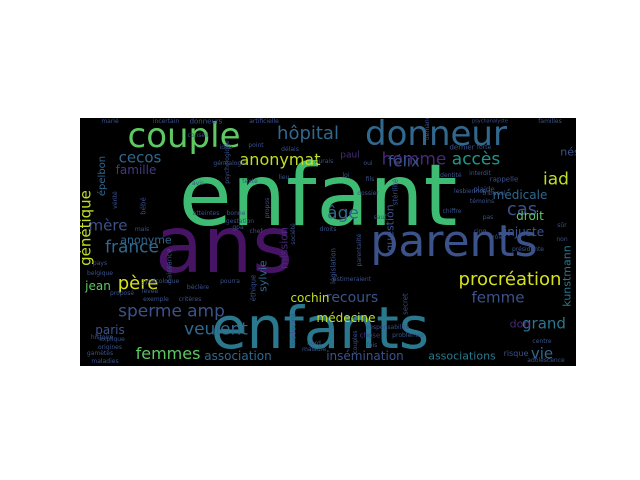 This screenshot has width=640, height=480. I want to click on word-cloud-word: félix, so click(404, 161).